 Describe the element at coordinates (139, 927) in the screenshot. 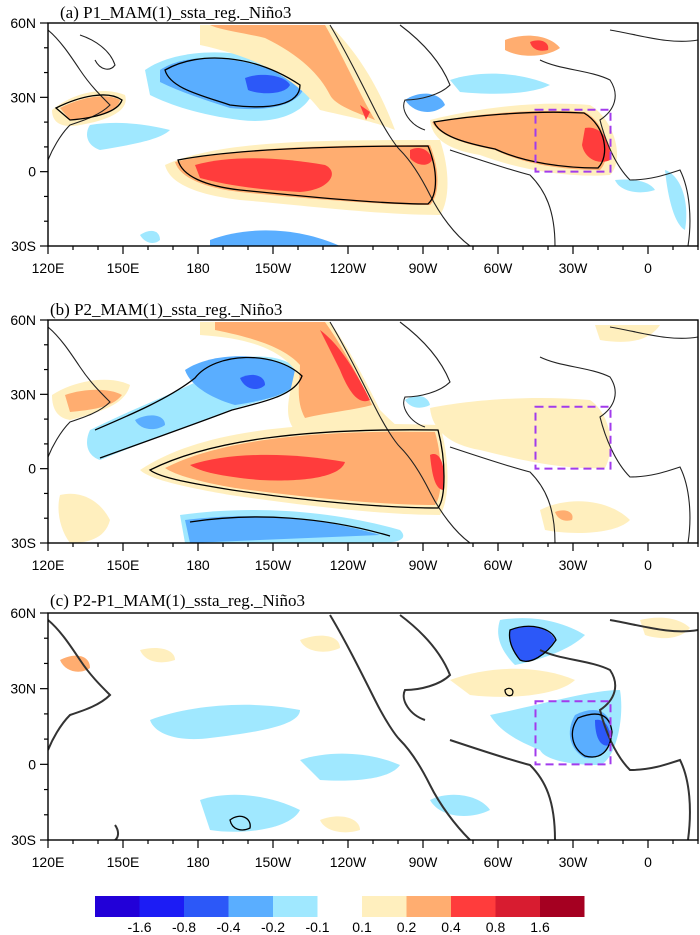

I see `colorbar-label: -1.6` at that location.